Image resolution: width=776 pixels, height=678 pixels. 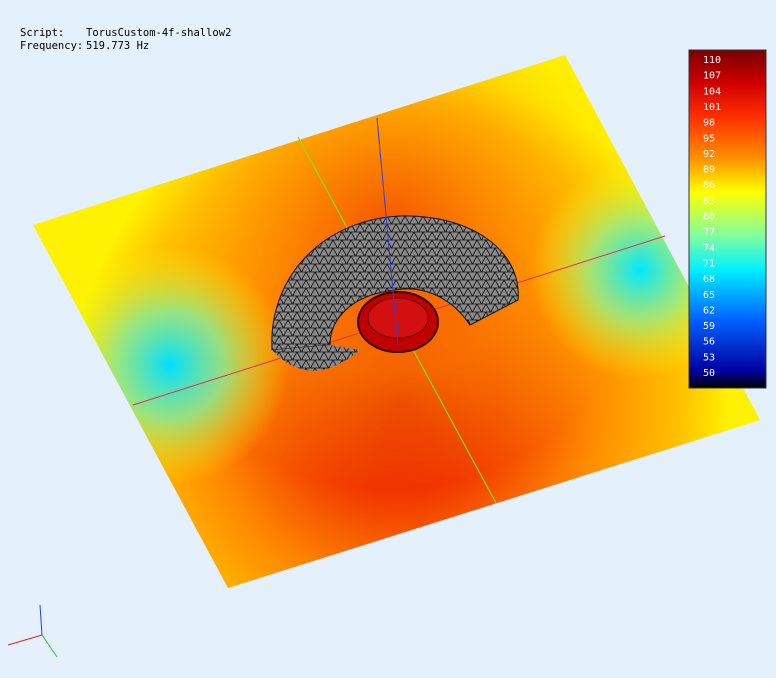 I want to click on colorbar-label: 56, so click(x=709, y=342).